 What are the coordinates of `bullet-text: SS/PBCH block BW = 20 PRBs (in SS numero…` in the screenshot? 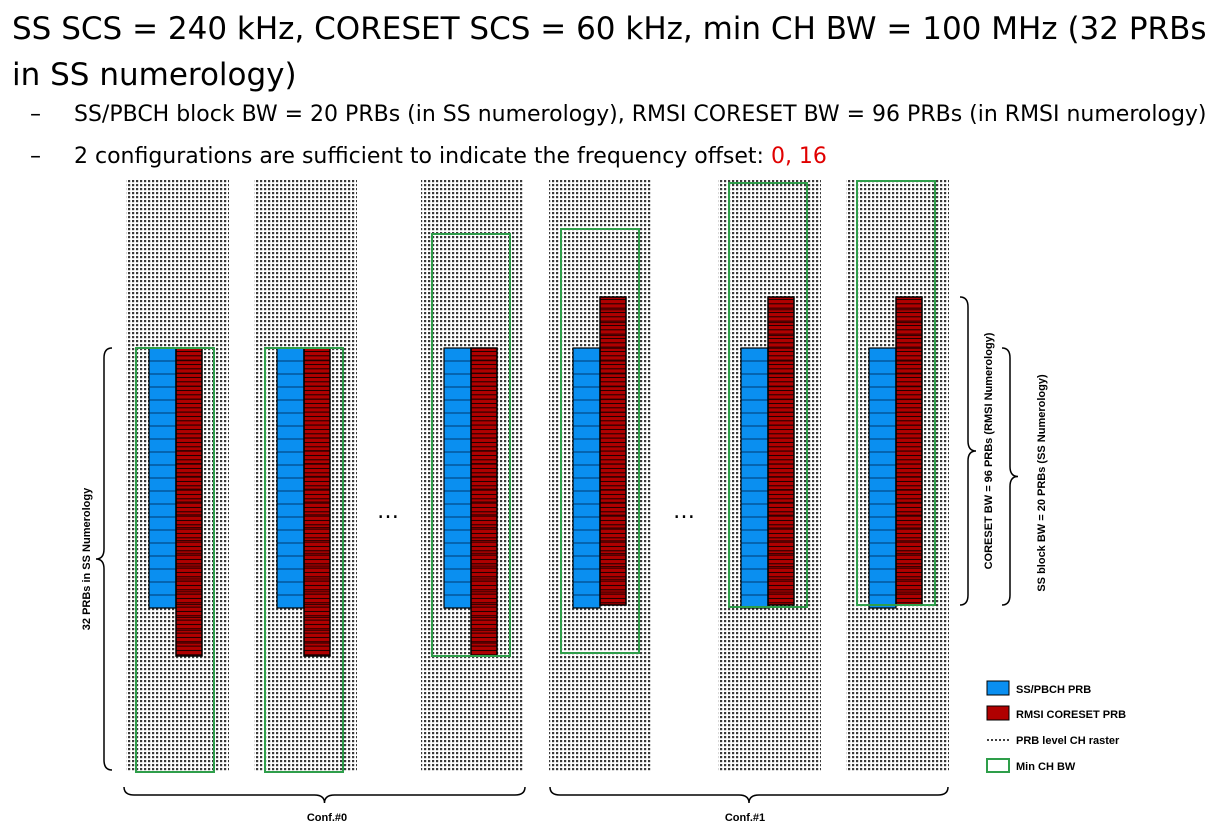 It's located at (640, 114).